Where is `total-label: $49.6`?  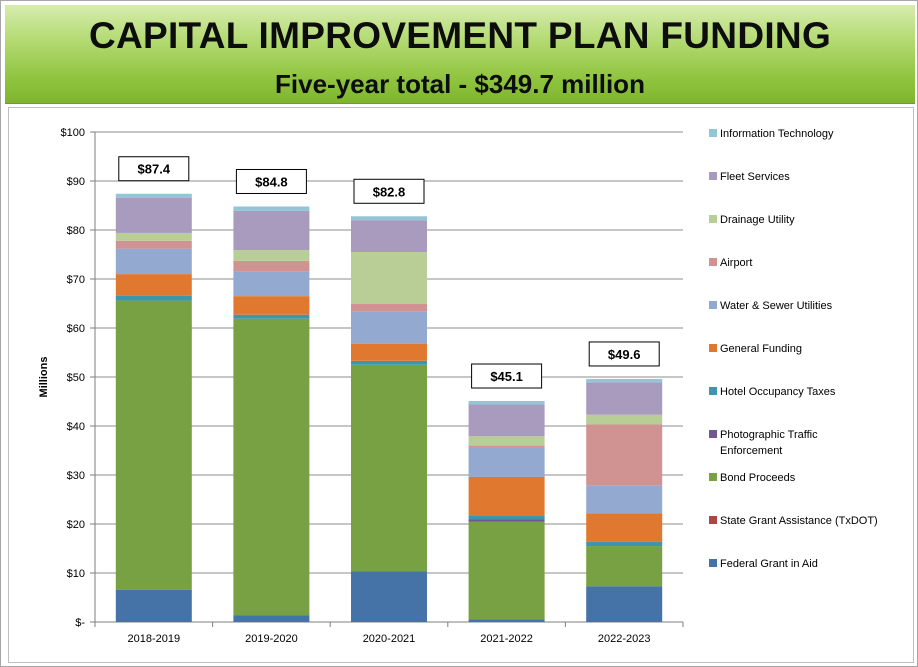
total-label: $49.6 is located at coordinates (624, 354).